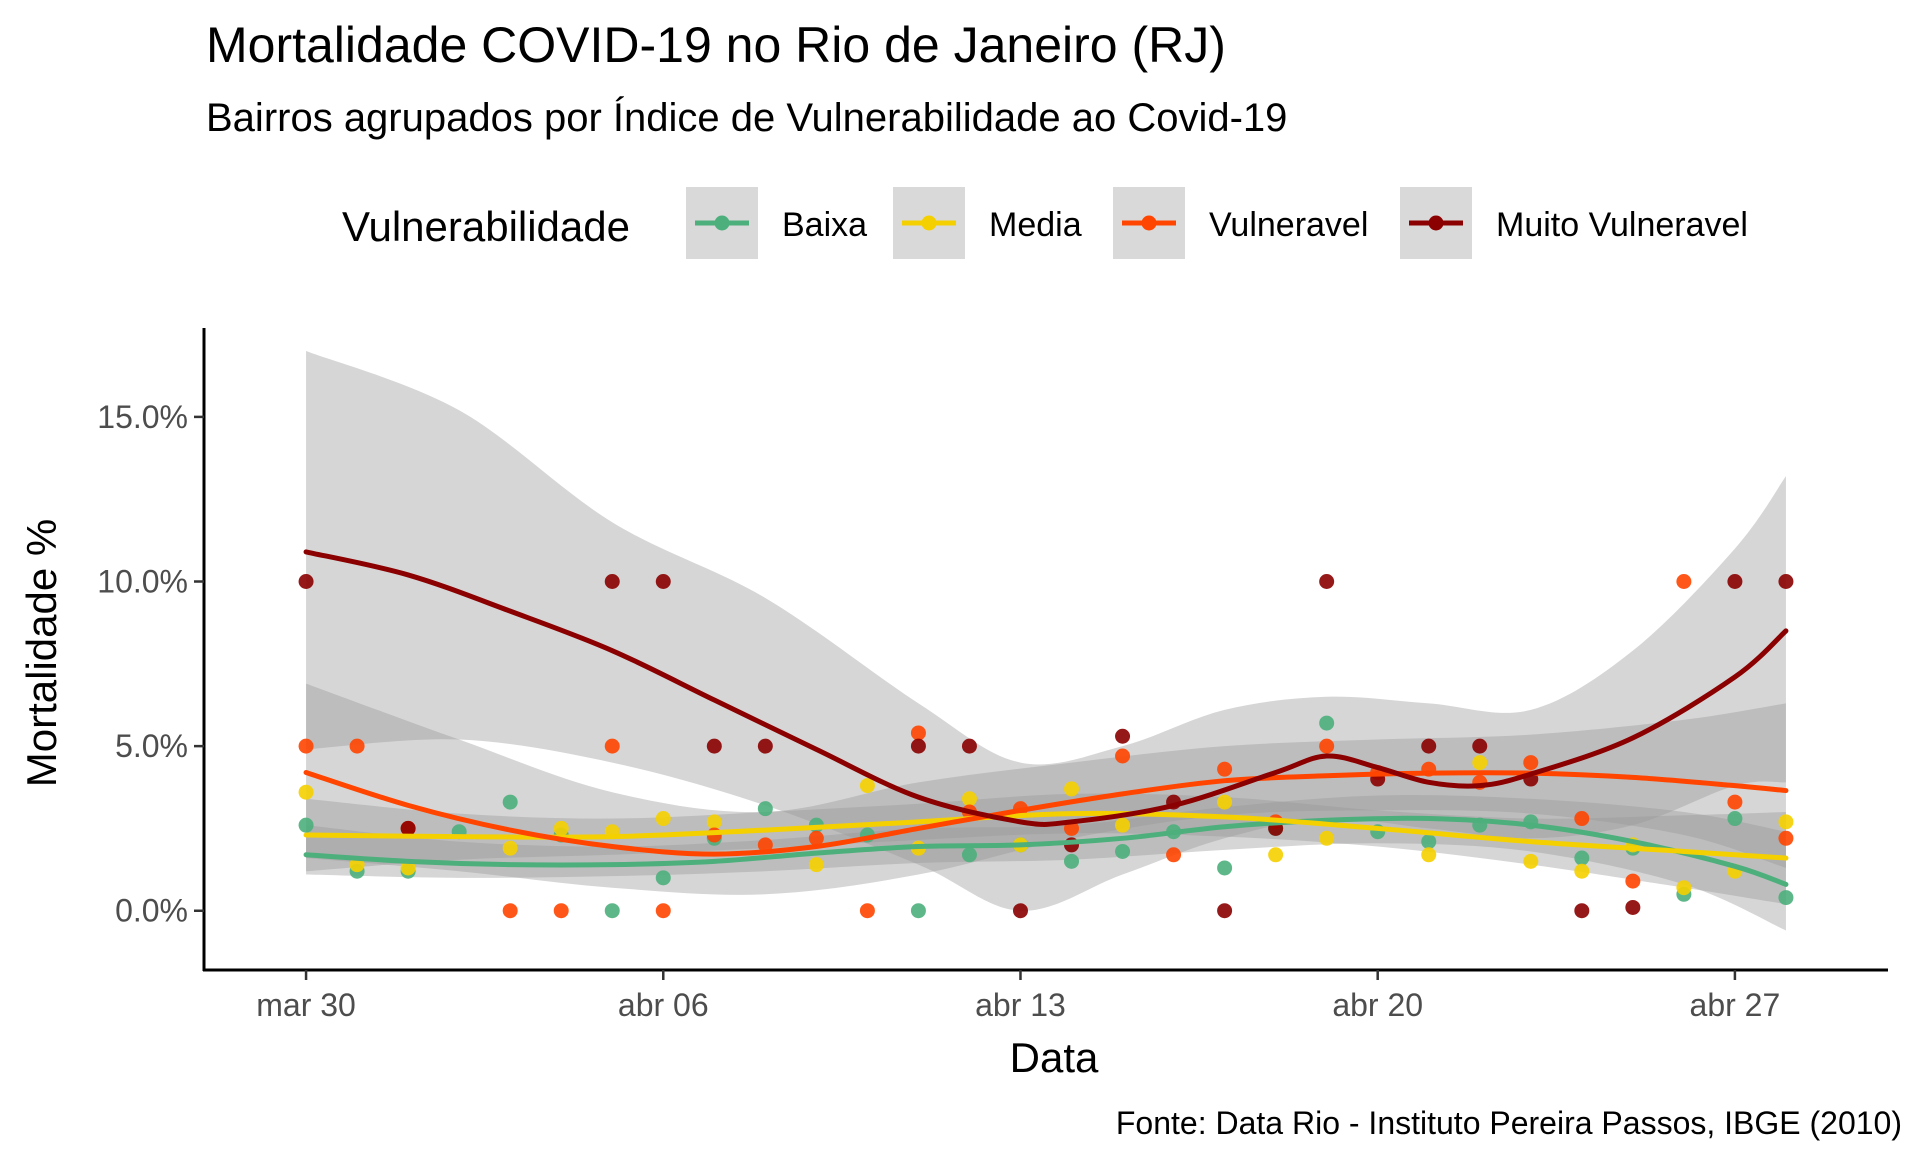  I want to click on legend-item-vulneravel: Vulneravel, so click(1240, 223).